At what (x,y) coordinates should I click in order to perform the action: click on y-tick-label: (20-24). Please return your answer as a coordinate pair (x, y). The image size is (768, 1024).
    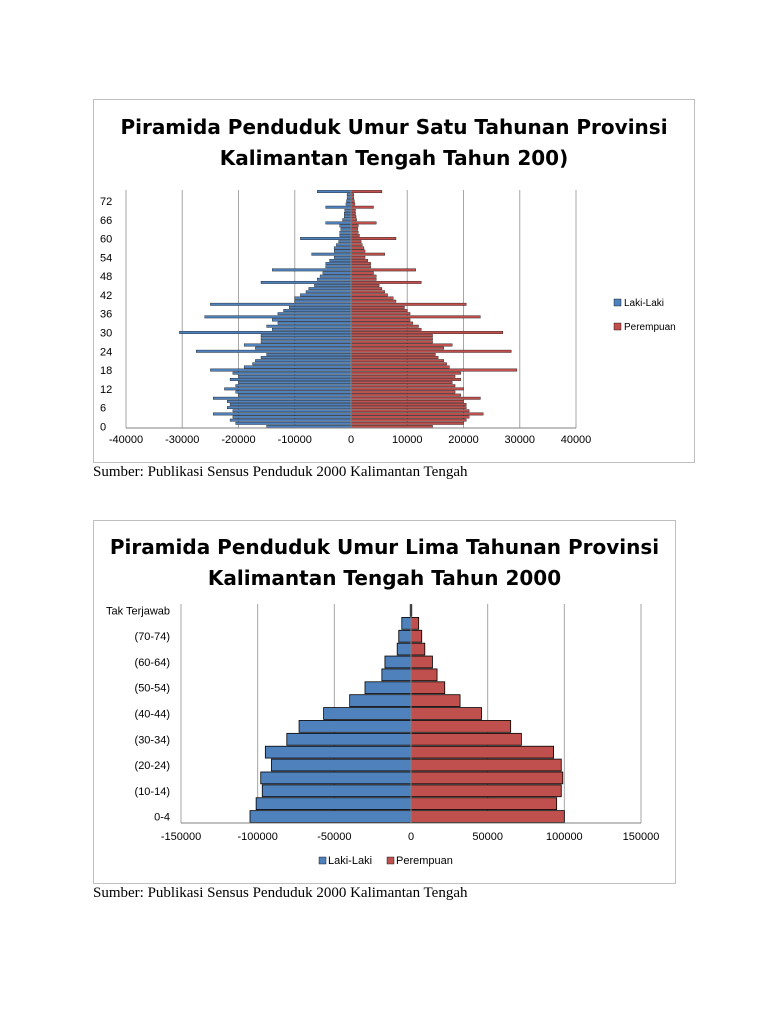
    Looking at the image, I should click on (152, 766).